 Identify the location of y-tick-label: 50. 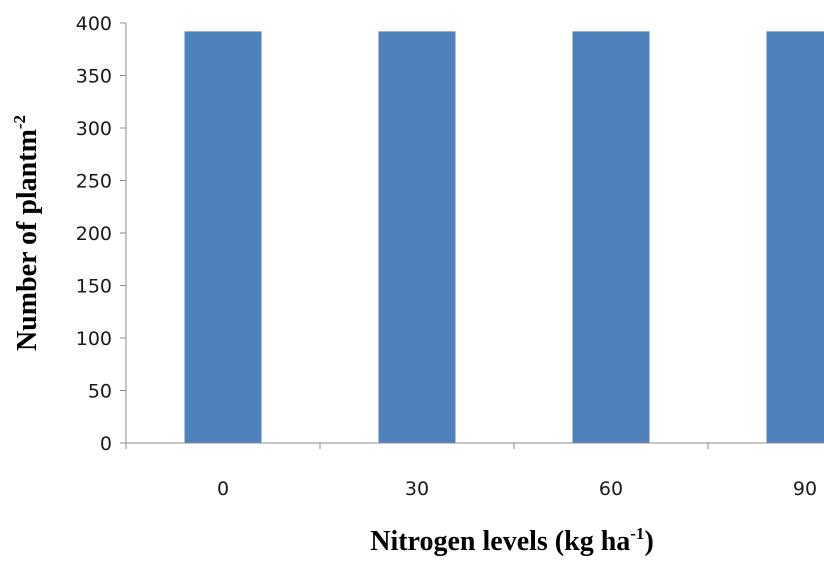
(100, 392).